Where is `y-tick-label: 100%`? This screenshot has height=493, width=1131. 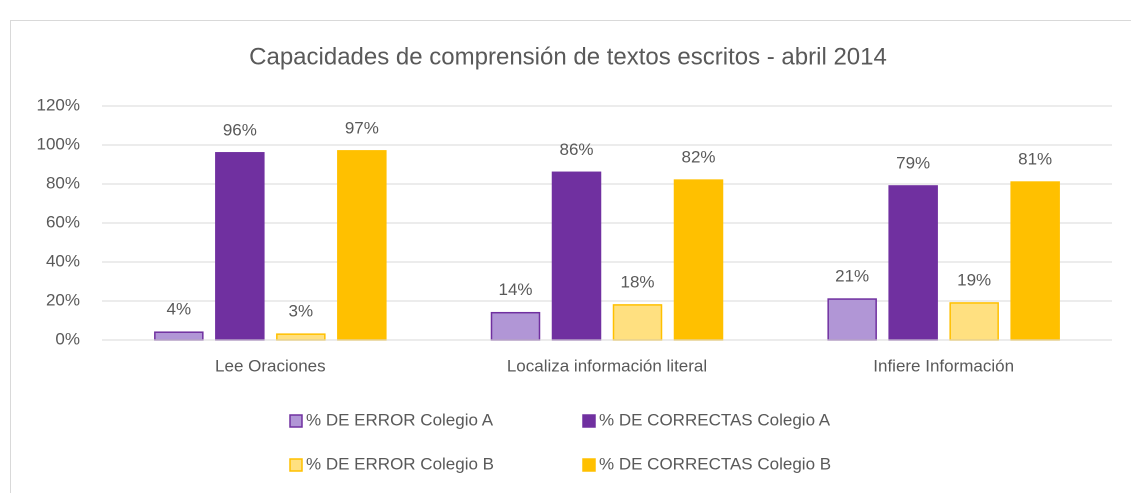 y-tick-label: 100% is located at coordinates (58, 143).